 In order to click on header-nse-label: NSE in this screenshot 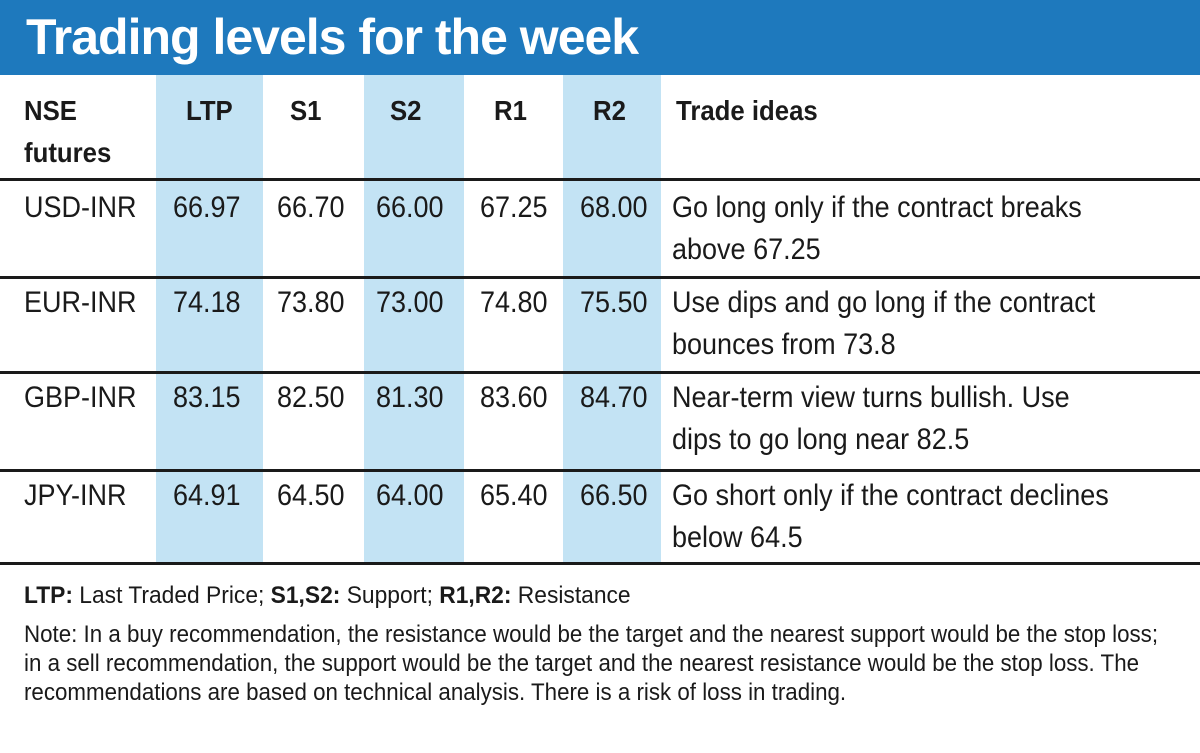, I will do `click(50, 110)`.